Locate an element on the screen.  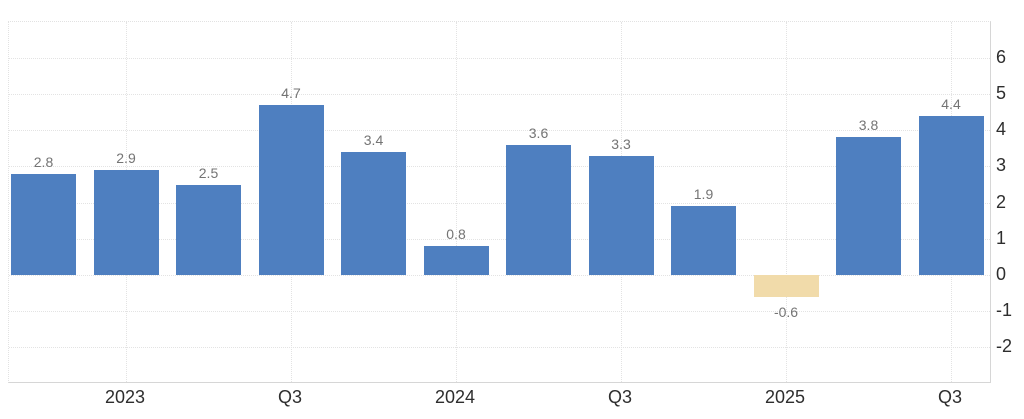
y-tick-label: 1 is located at coordinates (1001, 237).